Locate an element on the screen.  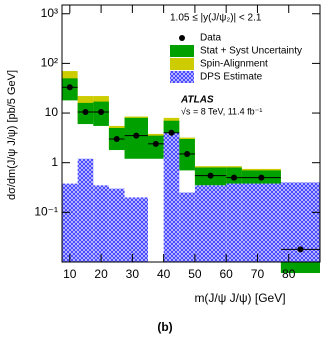
y-tick-label: 1 is located at coordinates (54, 162).